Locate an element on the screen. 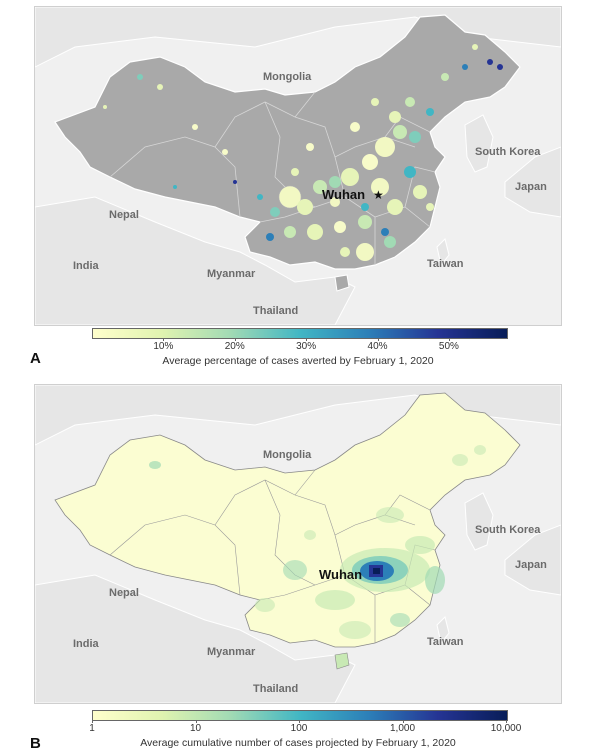 The width and height of the screenshot is (594, 756). japan-land-b is located at coordinates (532, 560).